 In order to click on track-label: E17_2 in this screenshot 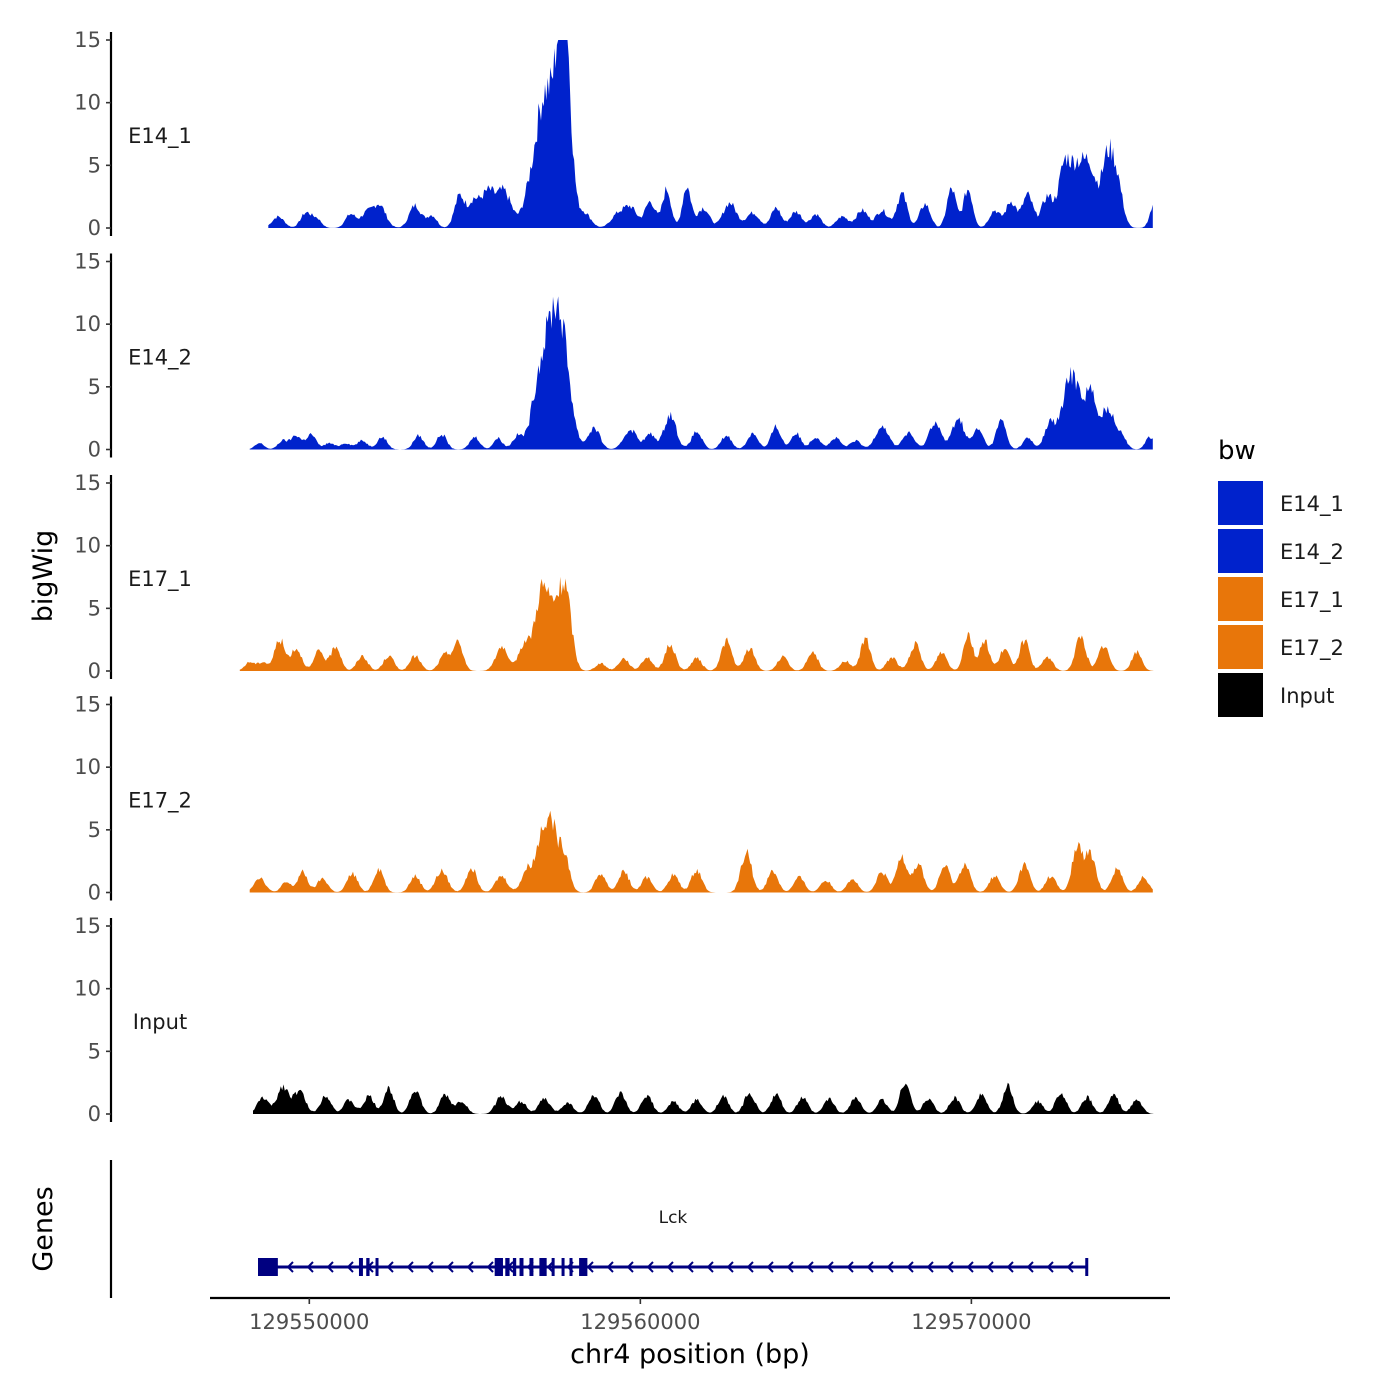, I will do `click(160, 801)`.